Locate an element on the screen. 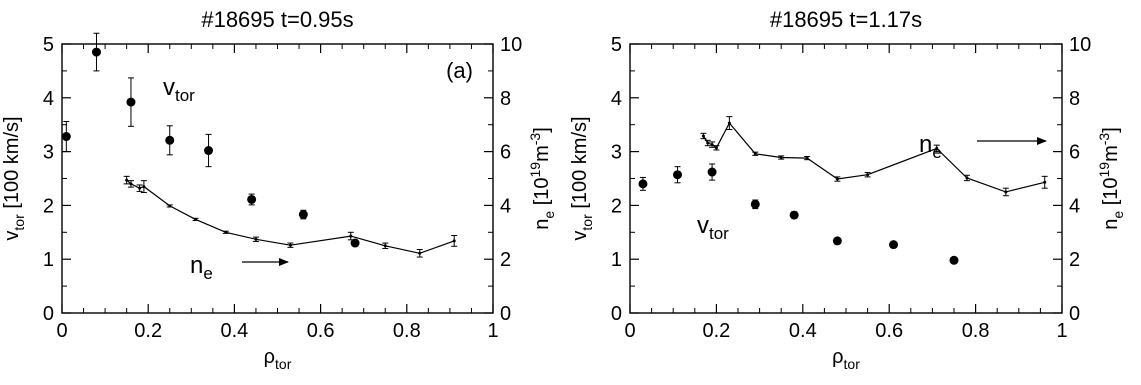 This screenshot has height=385, width=1141. chart-title: #18695 t=1.17s is located at coordinates (846, 19).